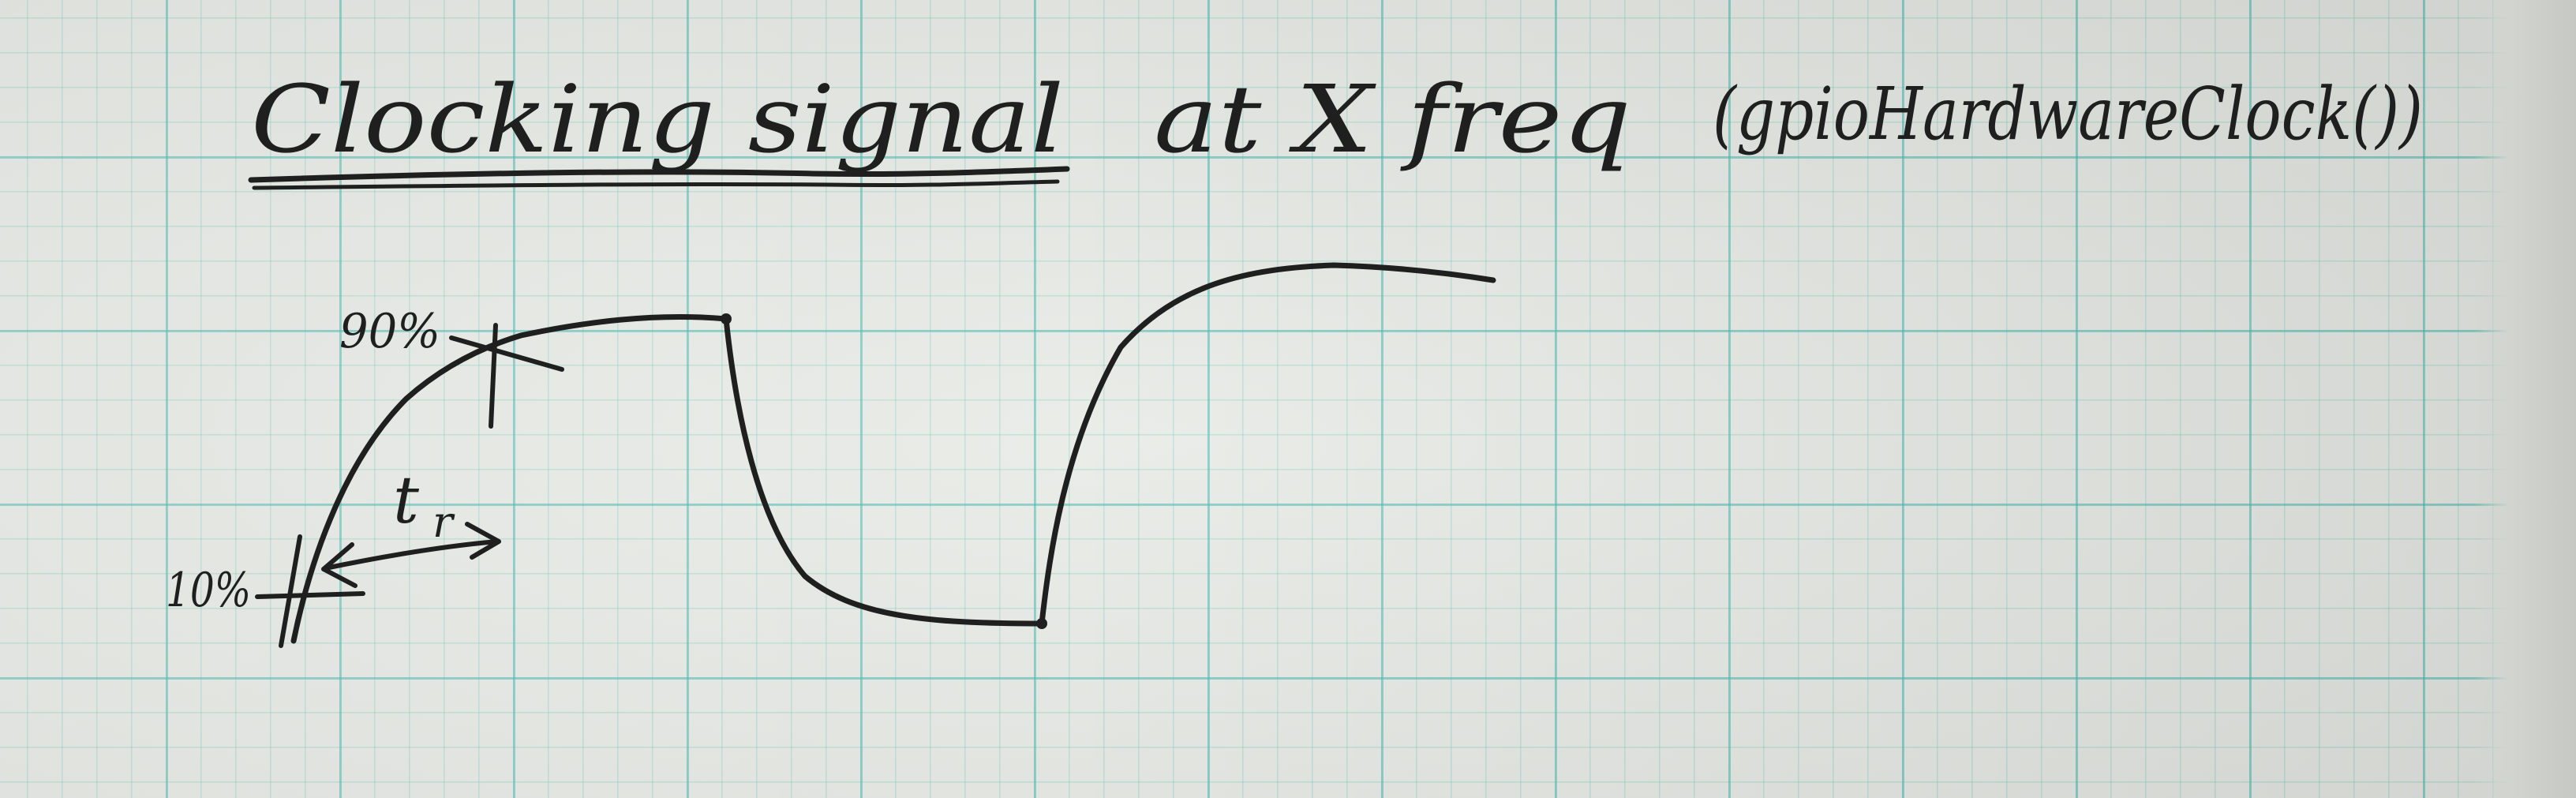  I want to click on waveform-corner-dot-top, so click(726, 319).